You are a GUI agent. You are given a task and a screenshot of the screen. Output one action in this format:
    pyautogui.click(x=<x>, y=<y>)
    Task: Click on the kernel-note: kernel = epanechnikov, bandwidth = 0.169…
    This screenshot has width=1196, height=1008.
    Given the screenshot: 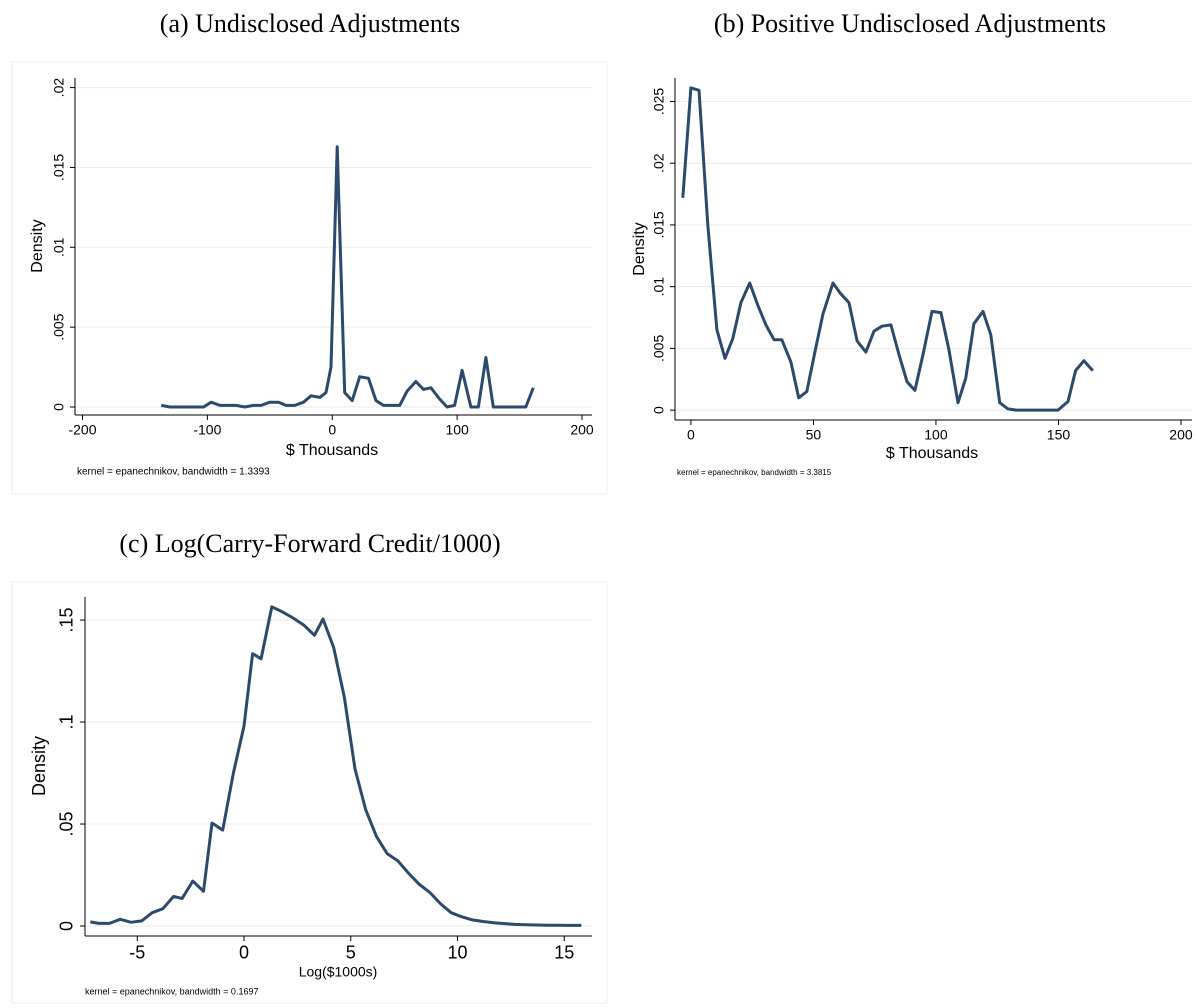 What is the action you would take?
    pyautogui.click(x=171, y=991)
    